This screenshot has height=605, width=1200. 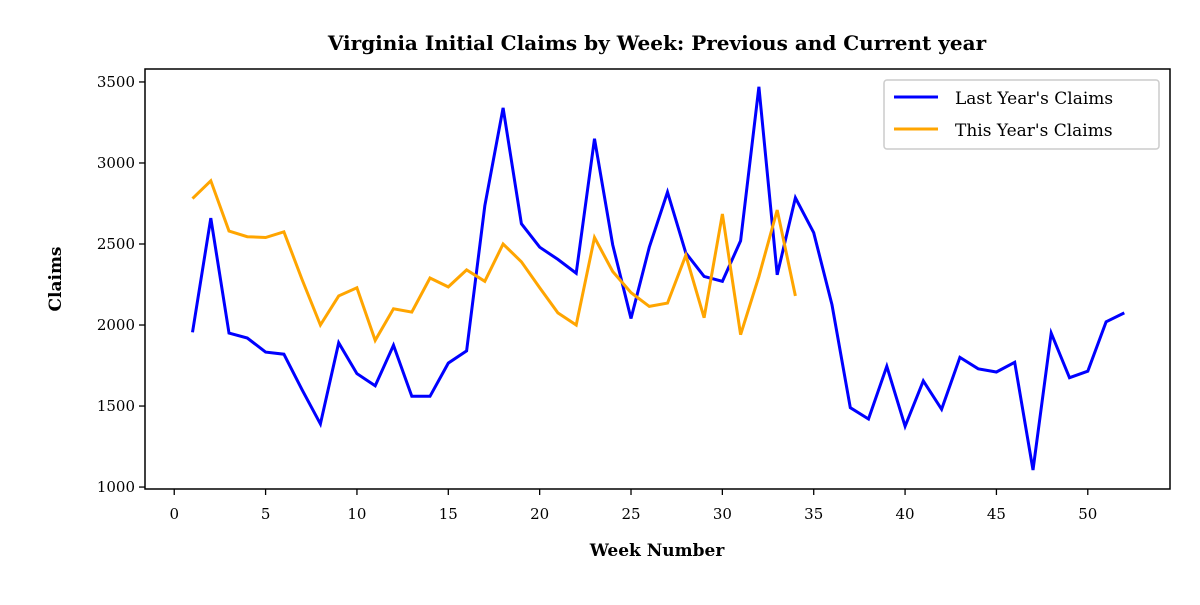 What do you see at coordinates (539, 514) in the screenshot?
I see `x-tick-label: 20` at bounding box center [539, 514].